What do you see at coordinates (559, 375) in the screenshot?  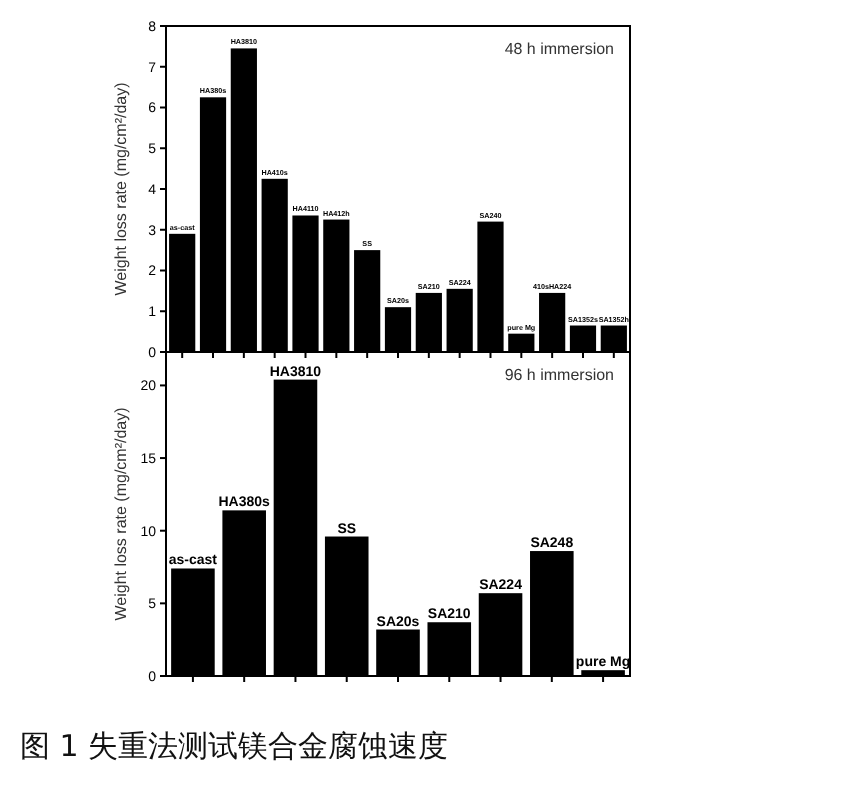 I see `annotation: 96 h immersion` at bounding box center [559, 375].